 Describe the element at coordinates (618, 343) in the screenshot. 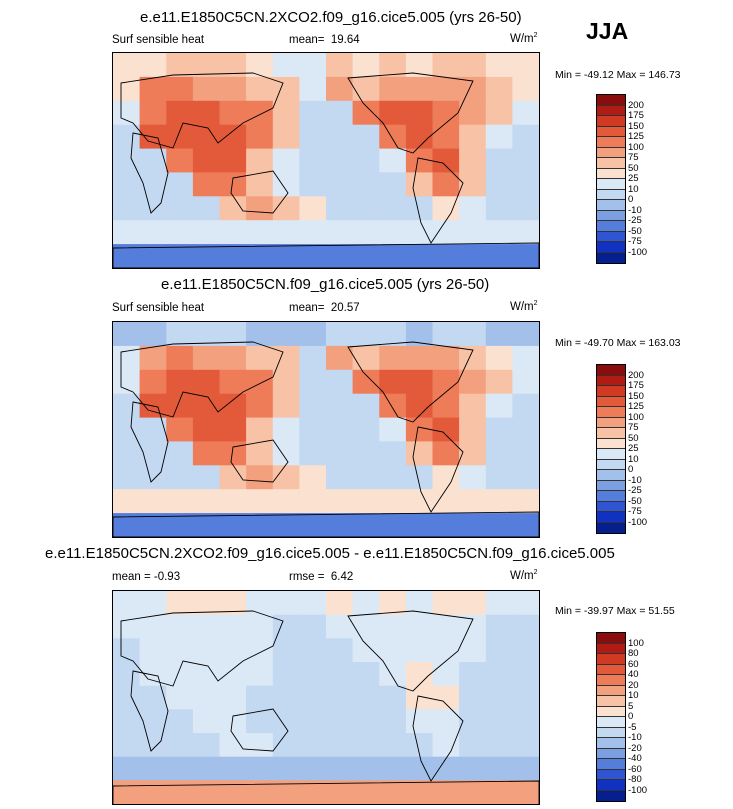

I see `min-max-label: Min = -49.70 Max = 163.03` at that location.